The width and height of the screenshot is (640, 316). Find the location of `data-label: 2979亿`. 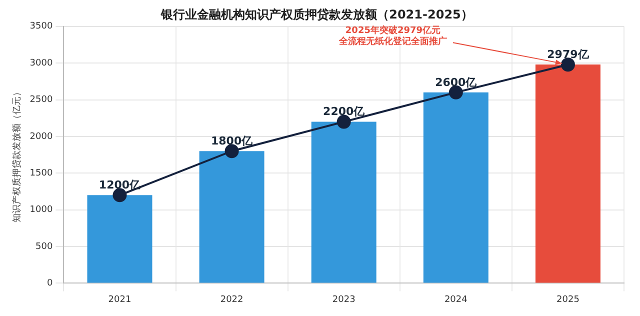

data-label: 2979亿 is located at coordinates (568, 54).